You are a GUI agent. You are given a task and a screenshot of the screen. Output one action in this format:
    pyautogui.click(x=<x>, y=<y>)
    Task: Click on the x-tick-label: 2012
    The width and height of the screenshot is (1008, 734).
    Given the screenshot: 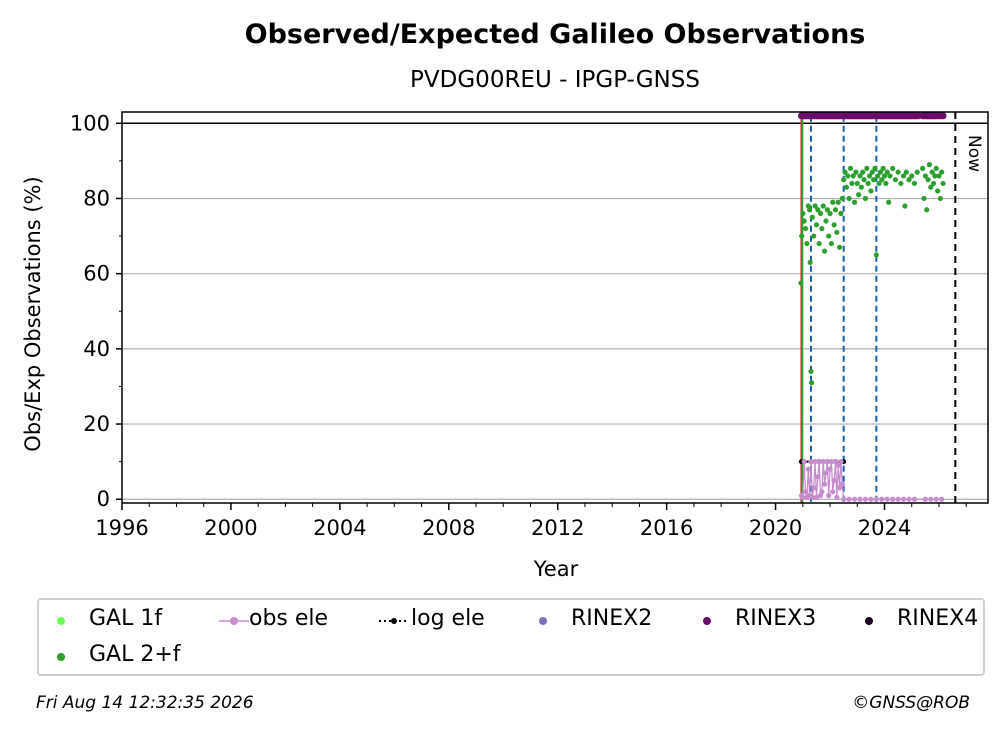 What is the action you would take?
    pyautogui.click(x=557, y=528)
    